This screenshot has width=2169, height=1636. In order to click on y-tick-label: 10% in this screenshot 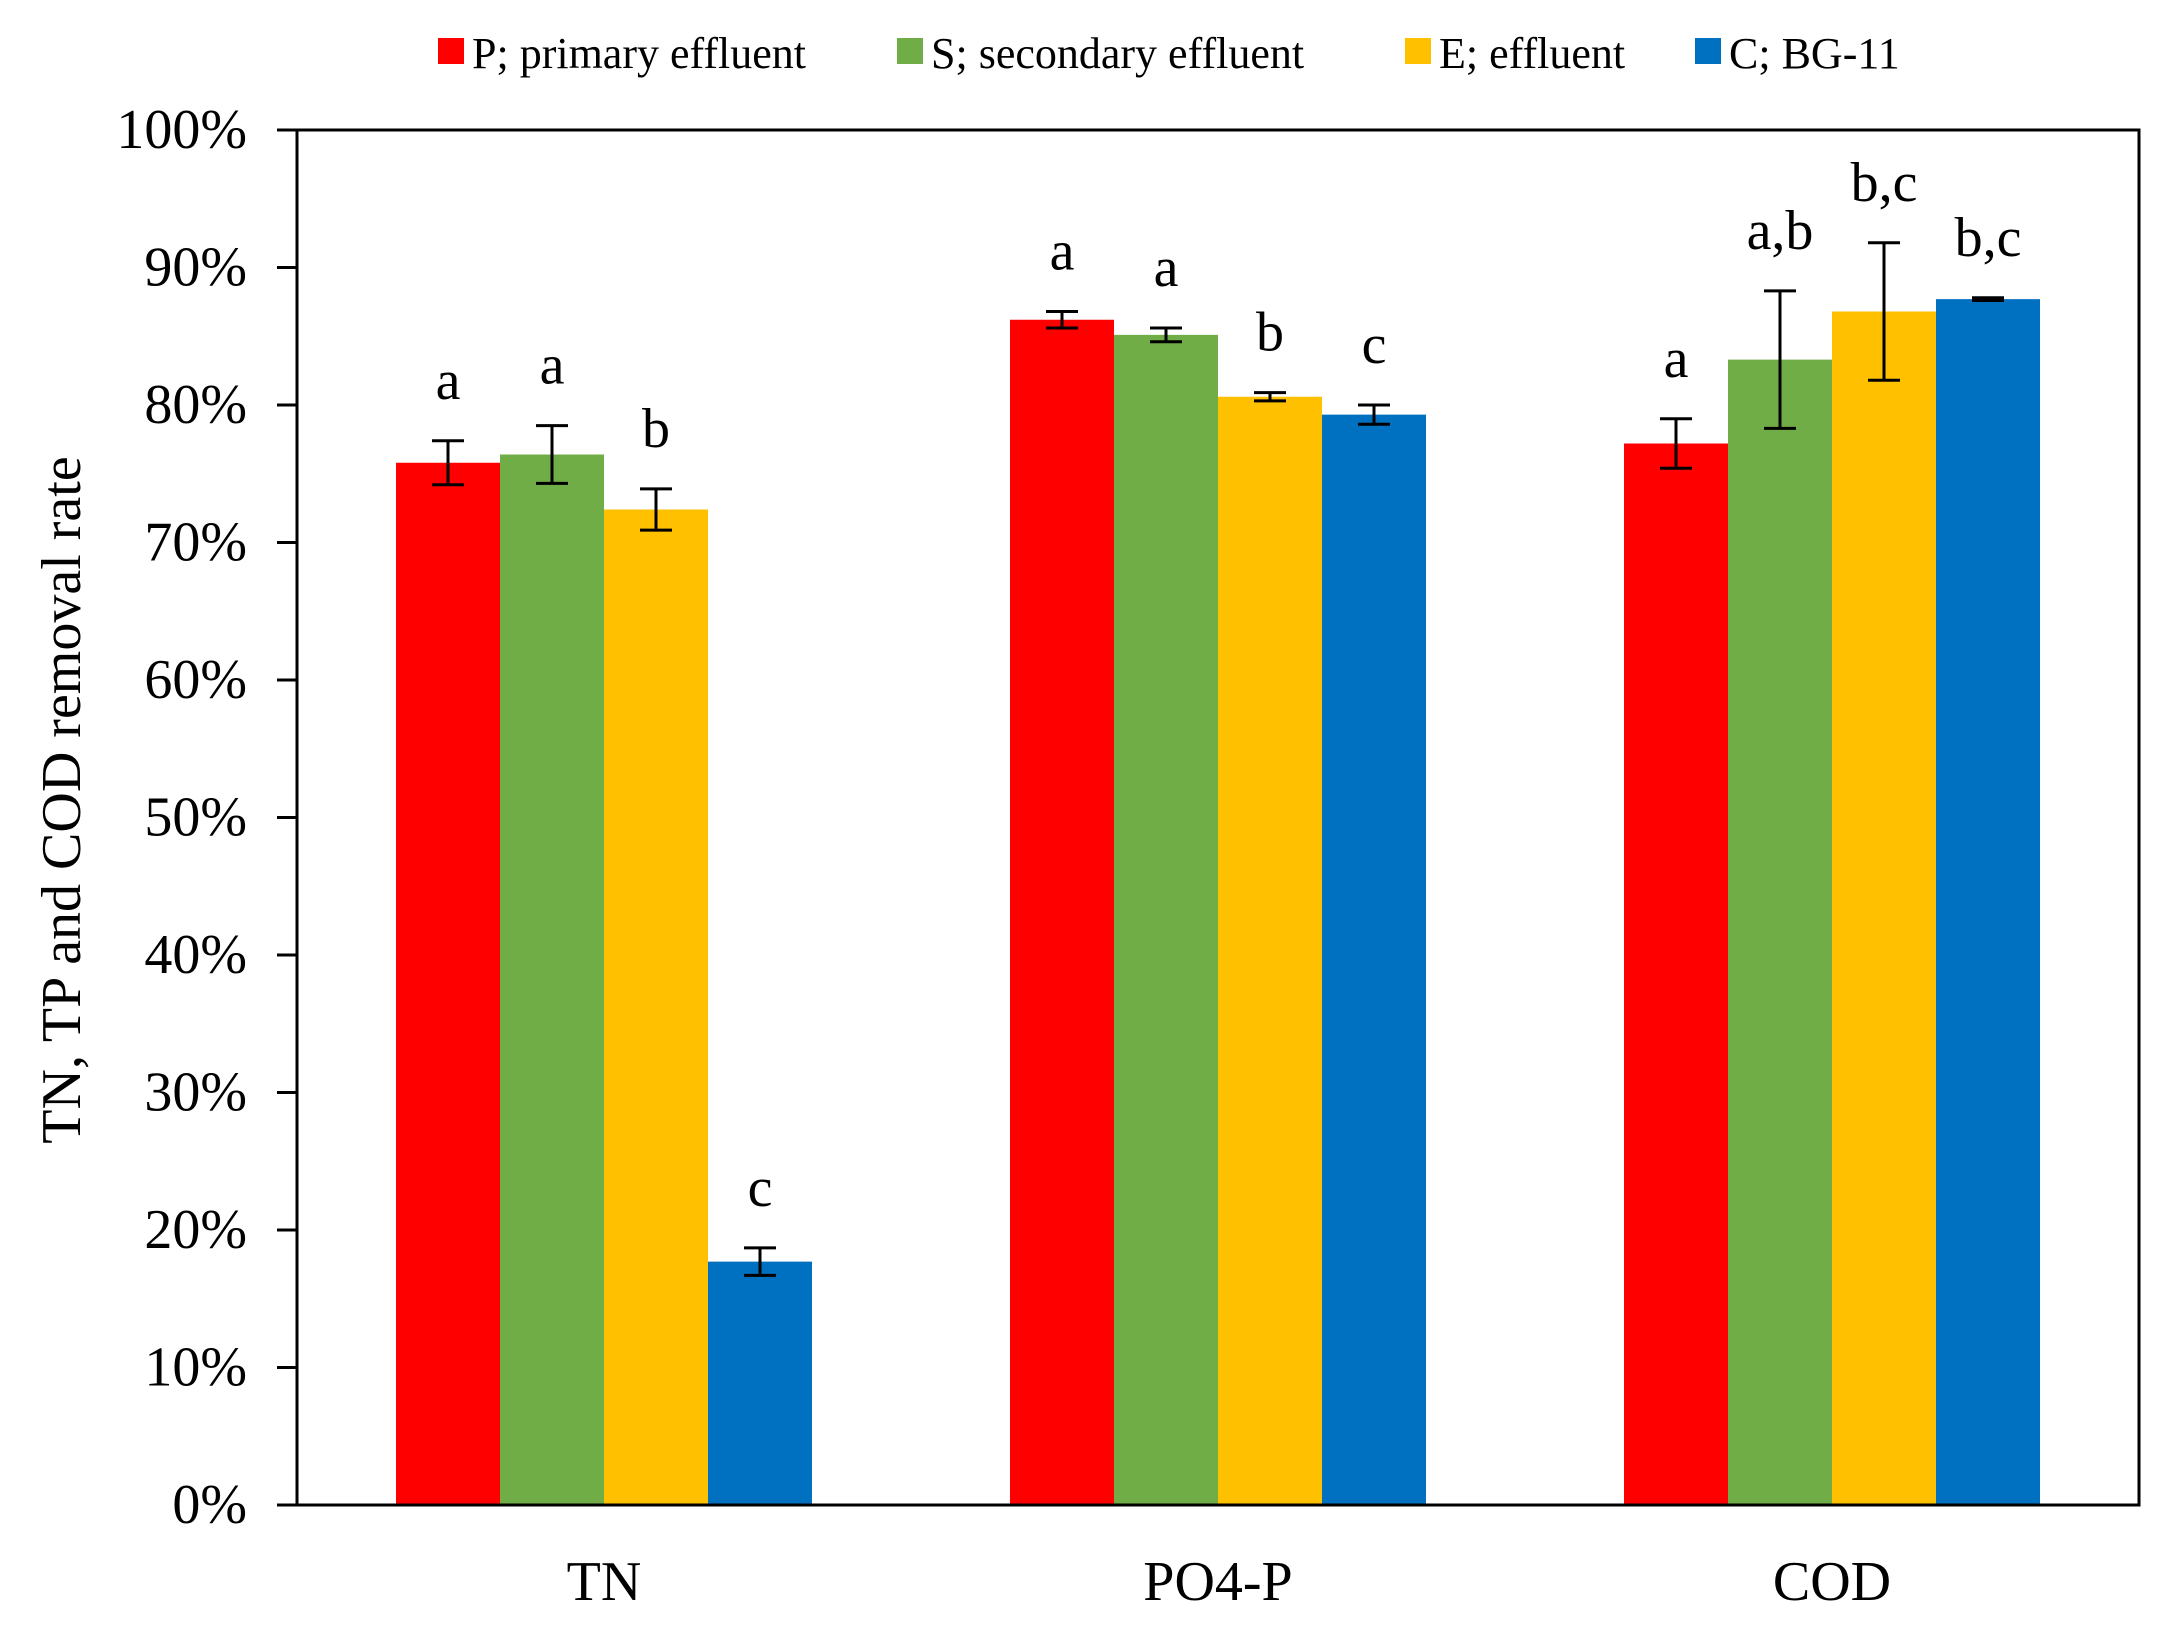, I will do `click(195, 1368)`.